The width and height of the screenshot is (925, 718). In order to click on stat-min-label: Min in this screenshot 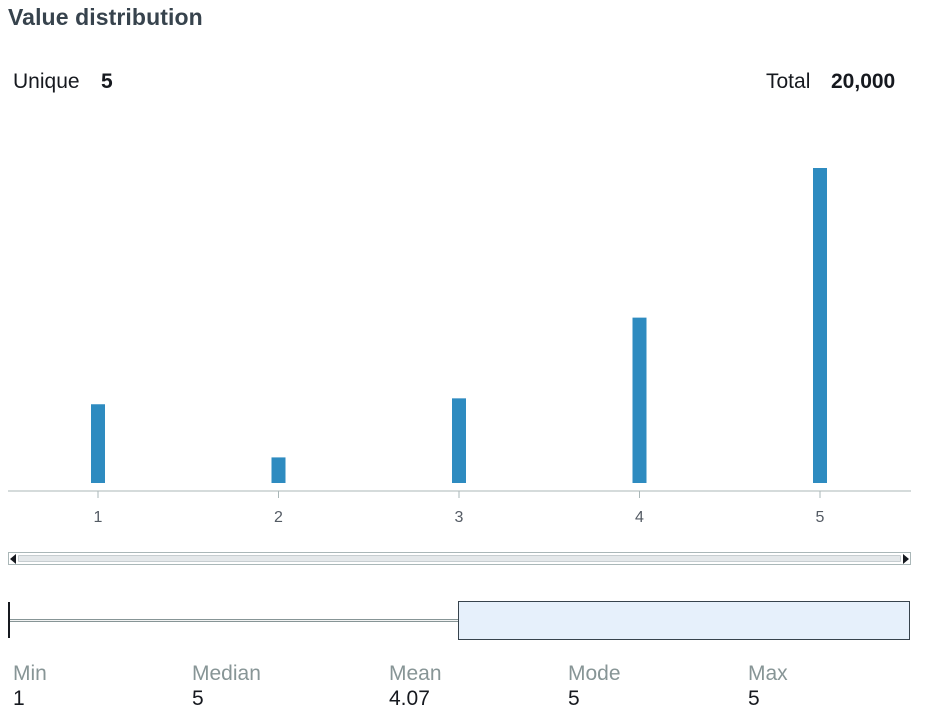, I will do `click(30, 673)`.